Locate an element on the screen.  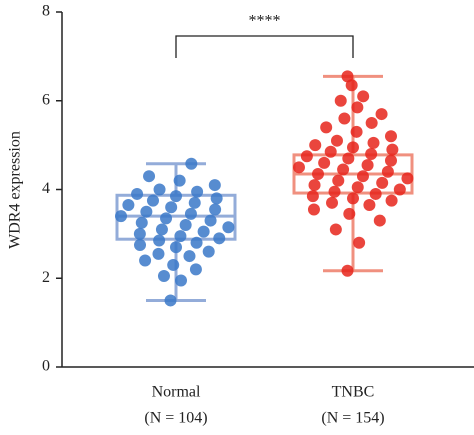
y-tick-label: 6 is located at coordinates (46, 99).